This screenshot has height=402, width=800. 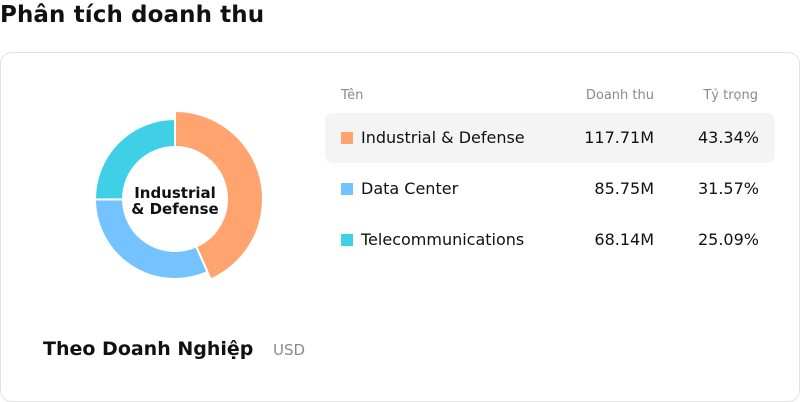 I want to click on donut-chart, so click(x=178, y=195).